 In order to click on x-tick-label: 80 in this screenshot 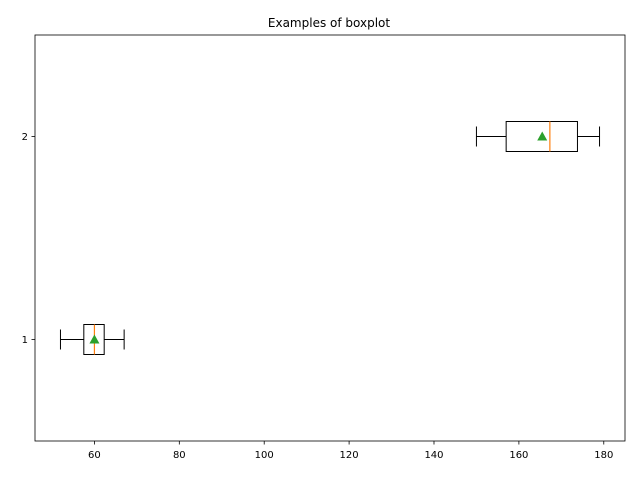, I will do `click(179, 455)`.